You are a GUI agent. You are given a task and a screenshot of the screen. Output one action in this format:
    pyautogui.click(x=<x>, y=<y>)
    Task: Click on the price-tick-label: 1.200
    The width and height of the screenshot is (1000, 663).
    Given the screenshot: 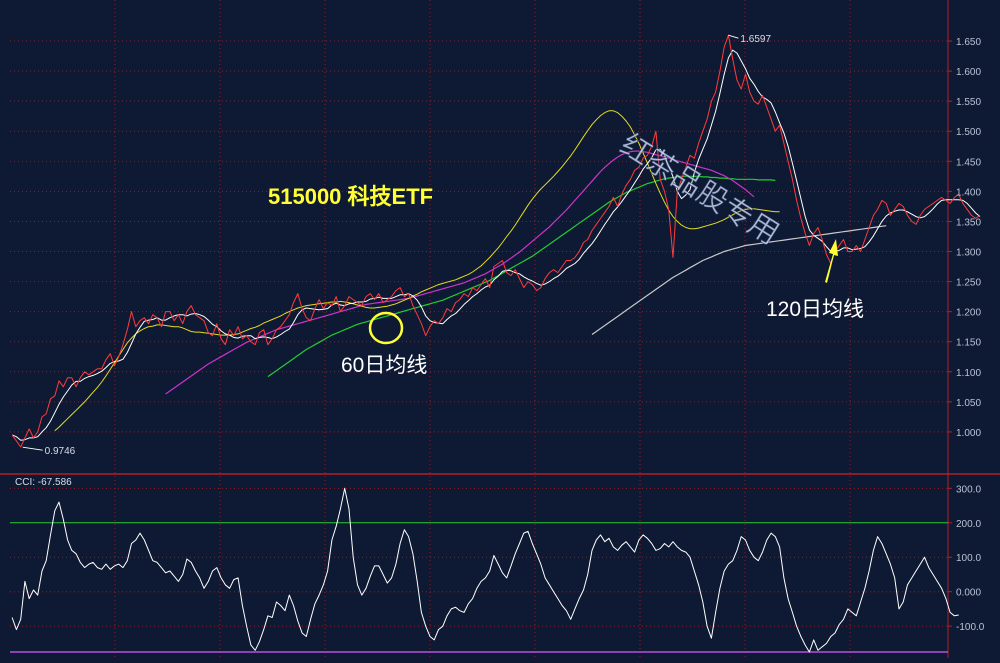 What is the action you would take?
    pyautogui.click(x=968, y=313)
    